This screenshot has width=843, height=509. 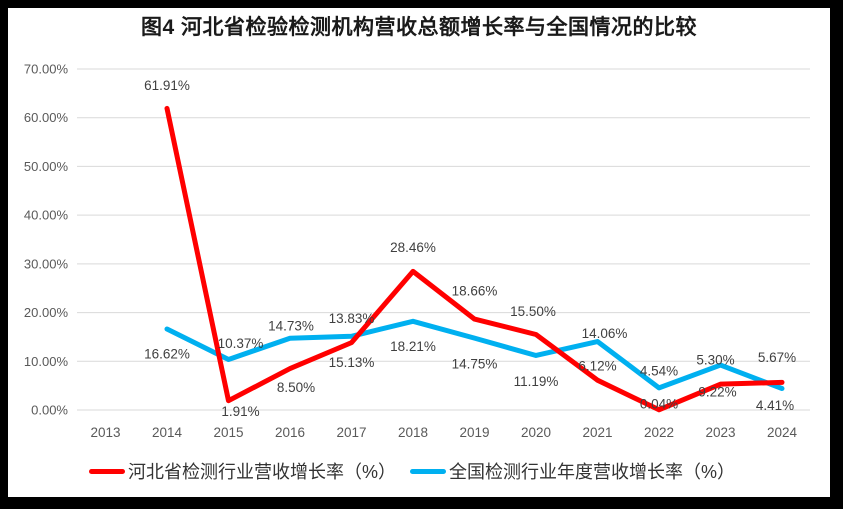 I want to click on data-label-national: 18.21%, so click(x=413, y=346).